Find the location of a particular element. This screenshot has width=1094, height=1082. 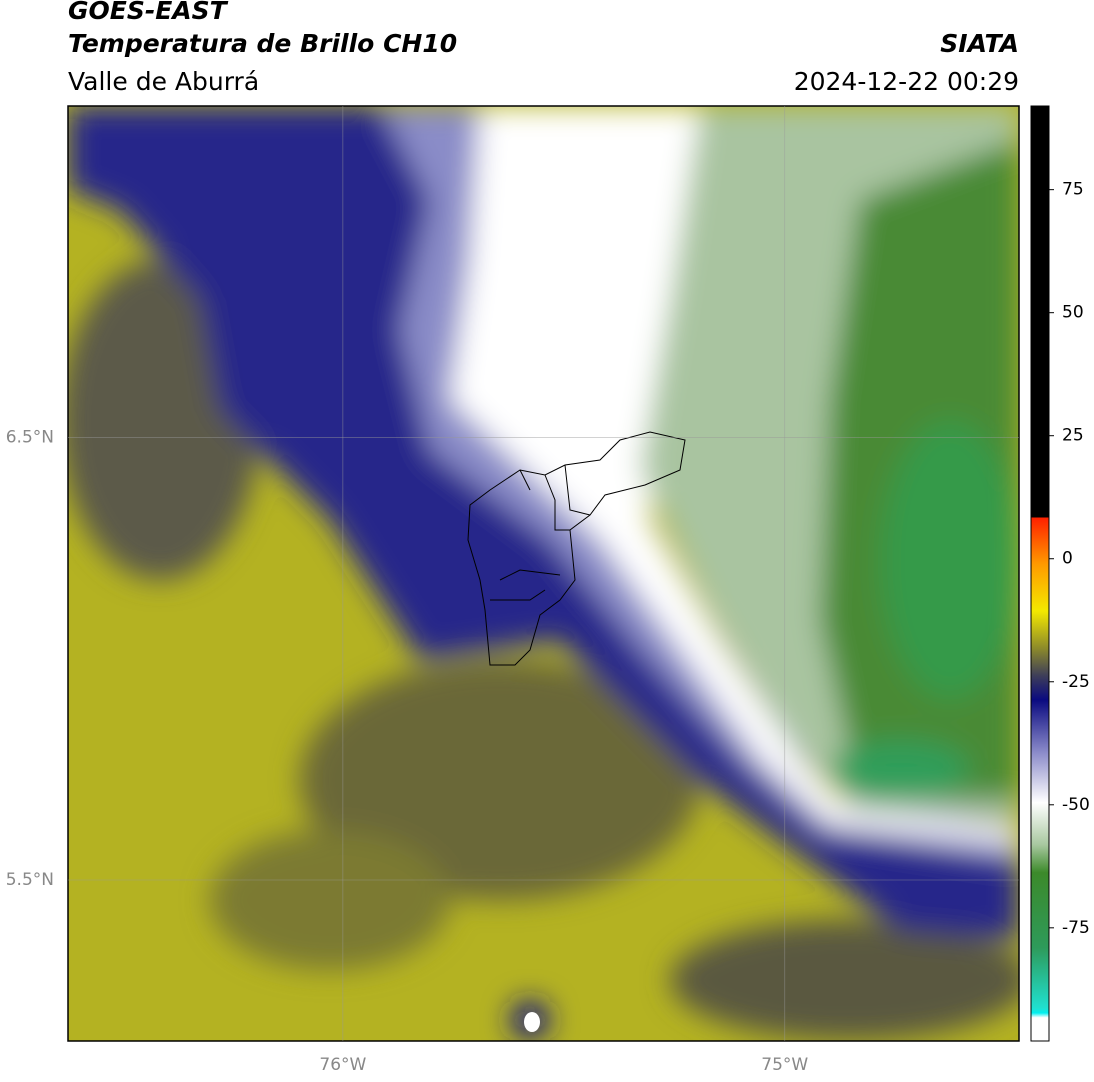

y-tick-label: 6.5°N is located at coordinates (30, 438).